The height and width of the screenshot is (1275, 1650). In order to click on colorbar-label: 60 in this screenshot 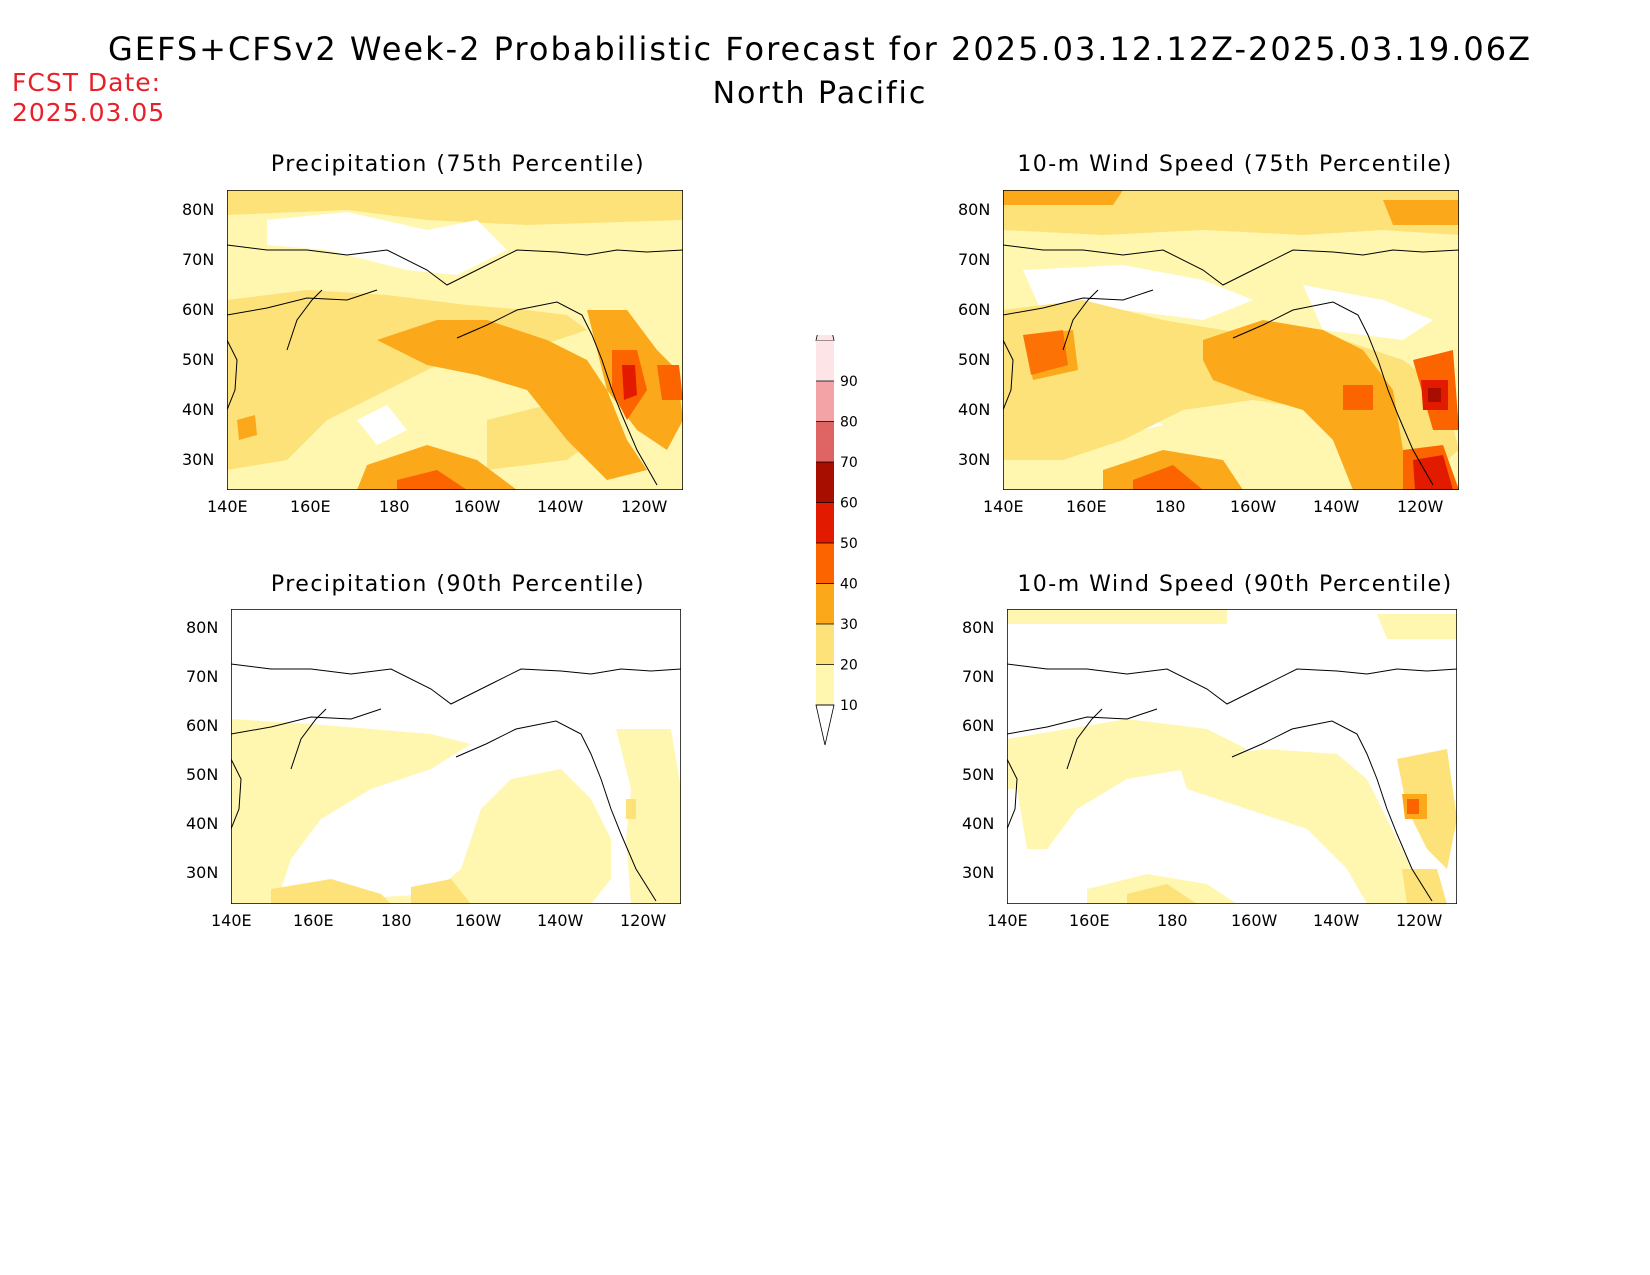, I will do `click(849, 504)`.